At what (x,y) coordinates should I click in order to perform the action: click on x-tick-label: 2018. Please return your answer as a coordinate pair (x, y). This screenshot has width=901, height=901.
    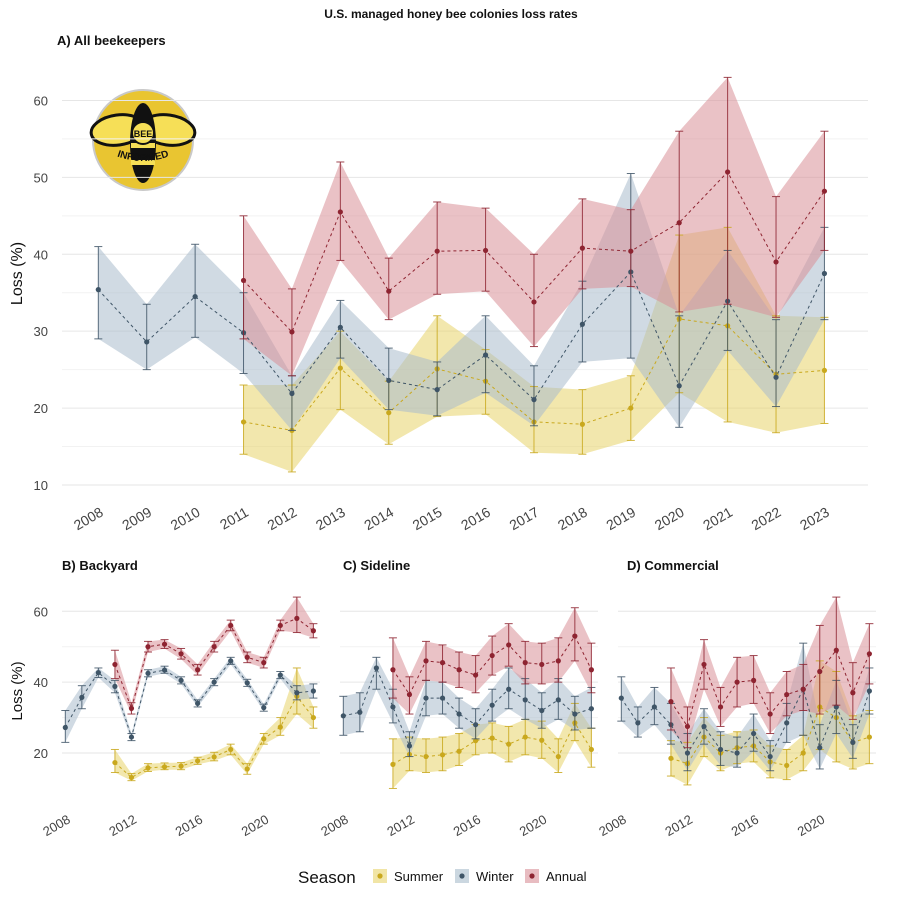
    Looking at the image, I should click on (572, 519).